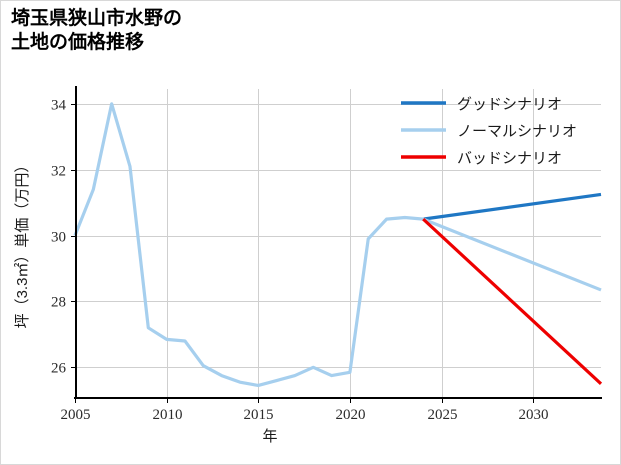 The height and width of the screenshot is (465, 621). What do you see at coordinates (58, 172) in the screenshot?
I see `y-tick-label: 32` at bounding box center [58, 172].